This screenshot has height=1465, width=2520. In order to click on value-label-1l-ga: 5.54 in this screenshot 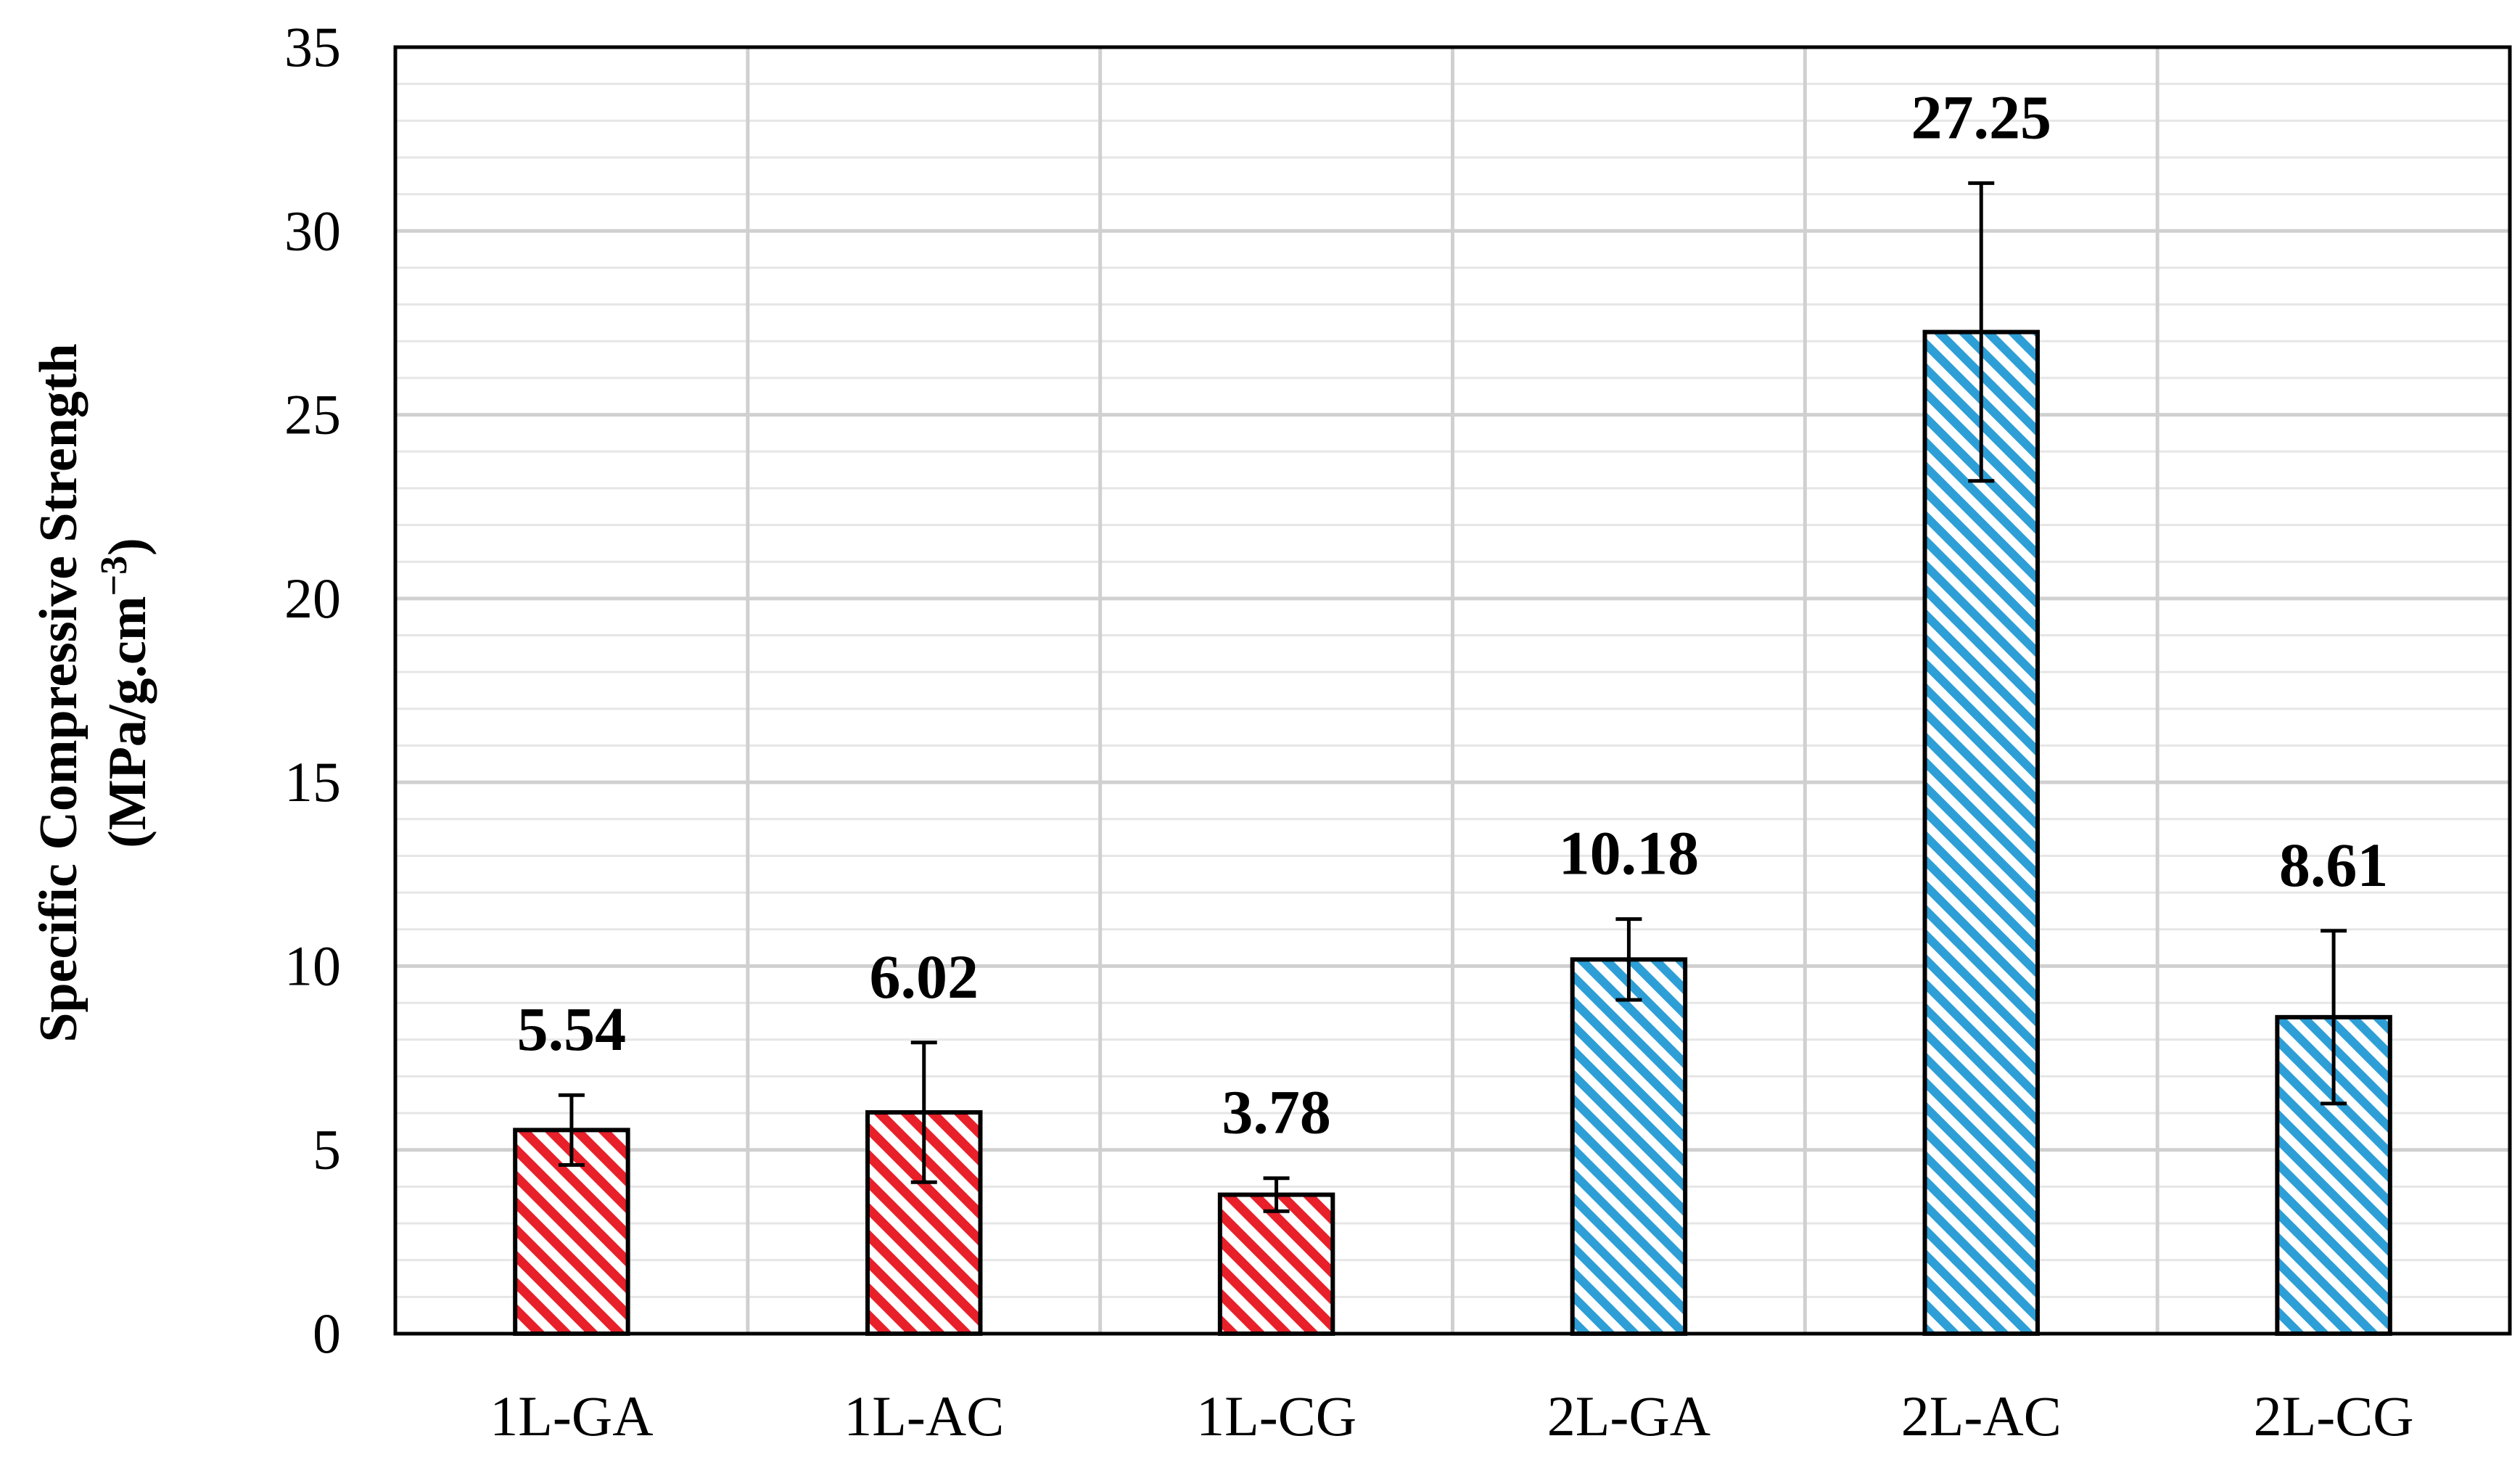, I will do `click(572, 1029)`.